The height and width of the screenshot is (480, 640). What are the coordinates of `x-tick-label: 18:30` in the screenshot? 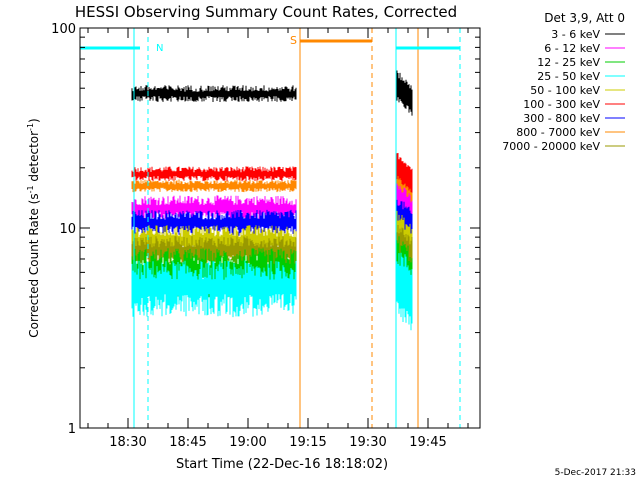 It's located at (127, 442).